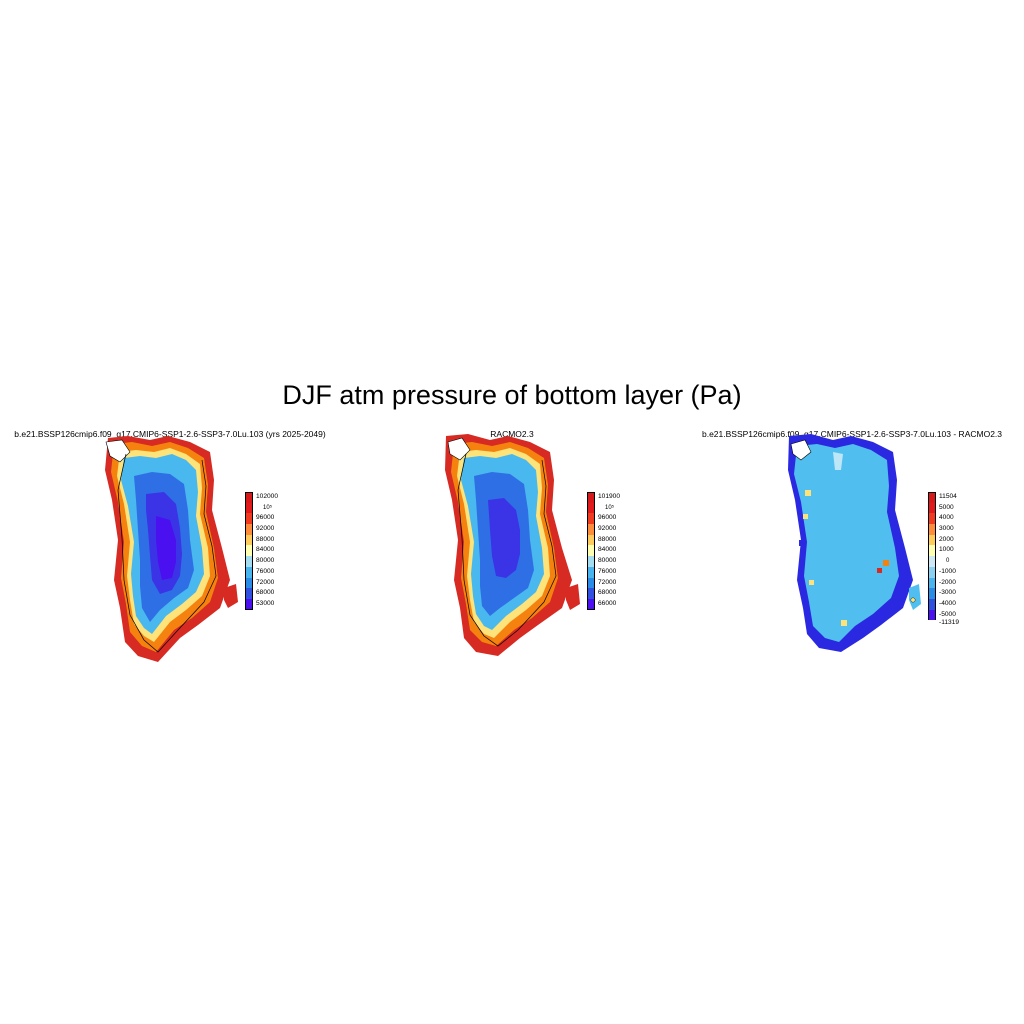  What do you see at coordinates (512, 395) in the screenshot?
I see `figure-title: DJF atm pressure of bottom layer (Pa)` at bounding box center [512, 395].